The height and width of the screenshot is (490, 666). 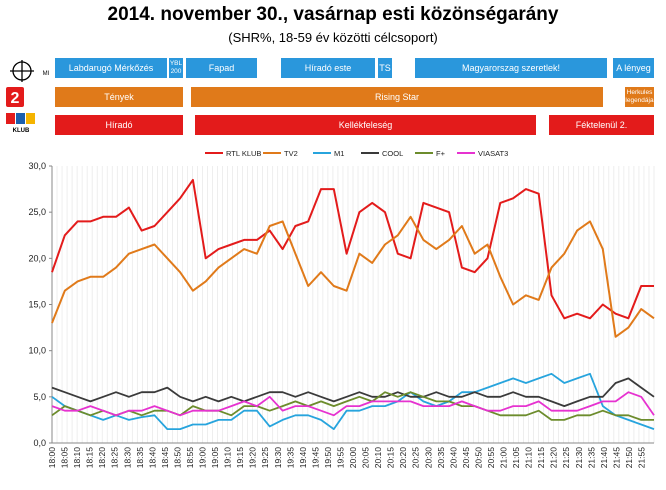 I want to click on legend-label: F+, so click(x=441, y=153).